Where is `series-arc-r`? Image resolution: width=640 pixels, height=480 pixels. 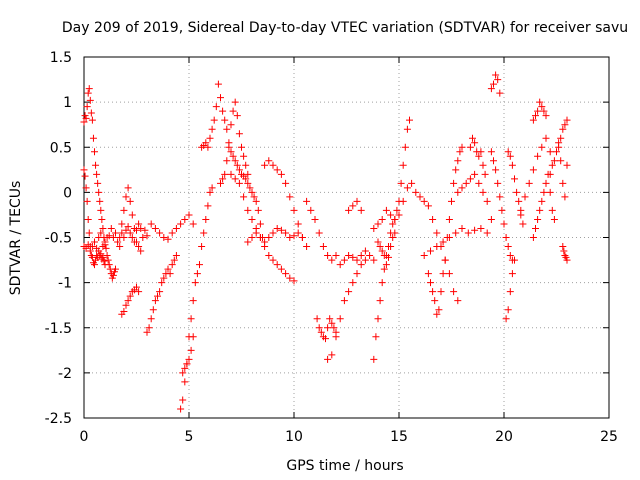
series-arc-r is located at coordinates (355, 205).